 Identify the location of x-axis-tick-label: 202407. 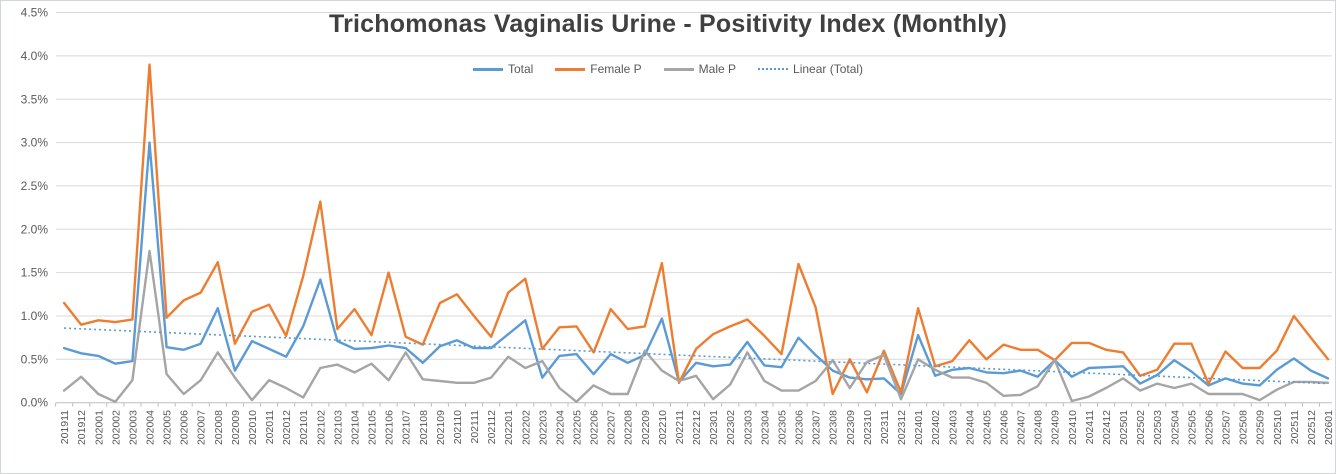
(1022, 427).